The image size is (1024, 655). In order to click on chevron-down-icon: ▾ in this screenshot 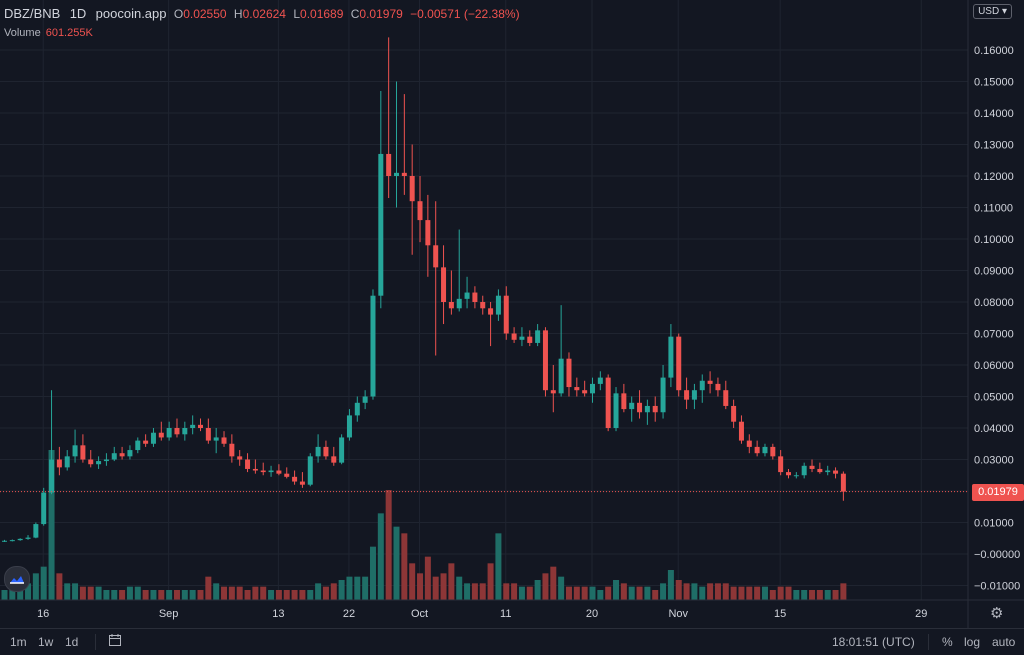, I will do `click(1004, 11)`.